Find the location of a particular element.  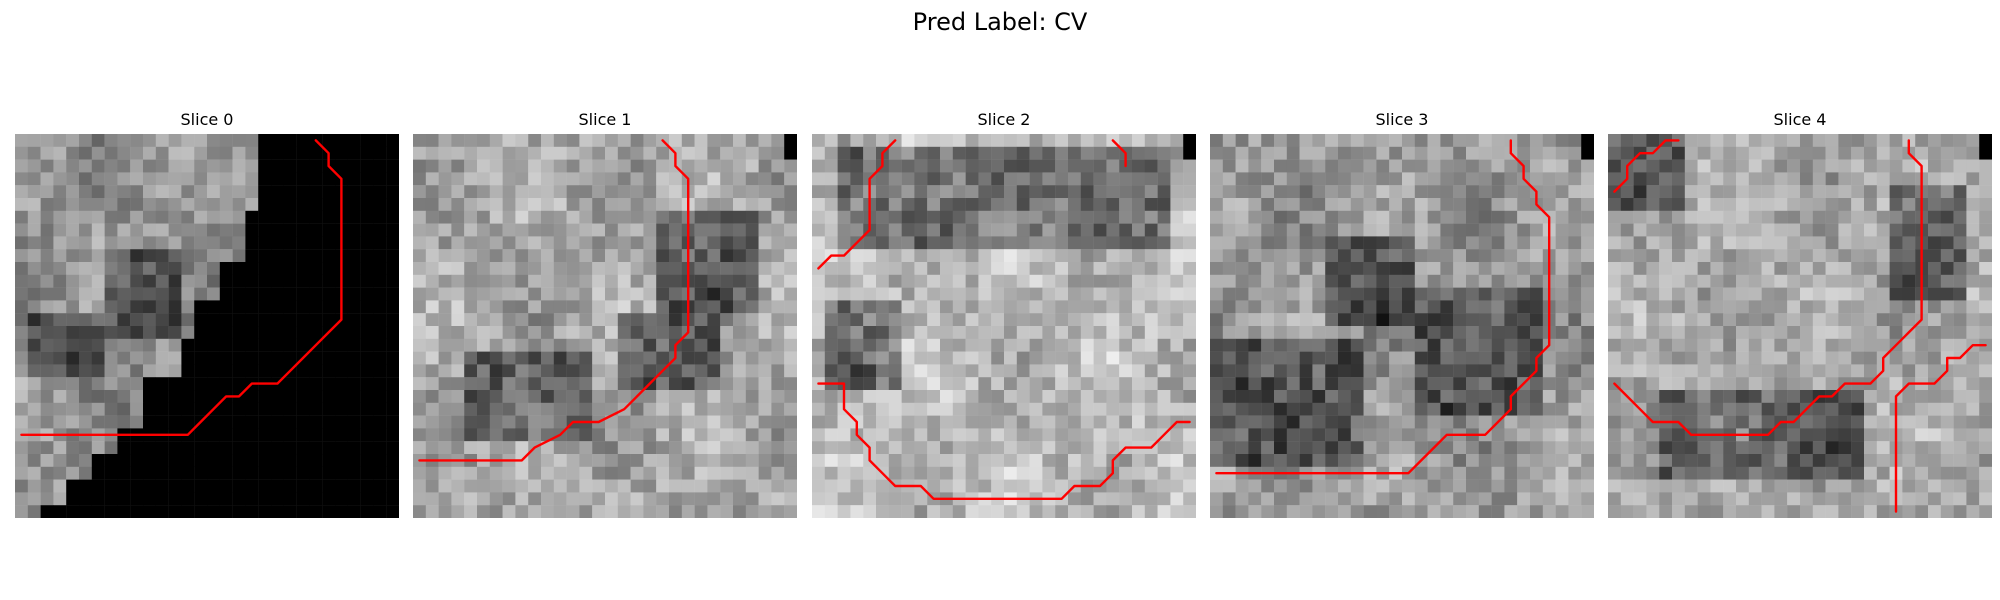

slice-image is located at coordinates (1800, 326).